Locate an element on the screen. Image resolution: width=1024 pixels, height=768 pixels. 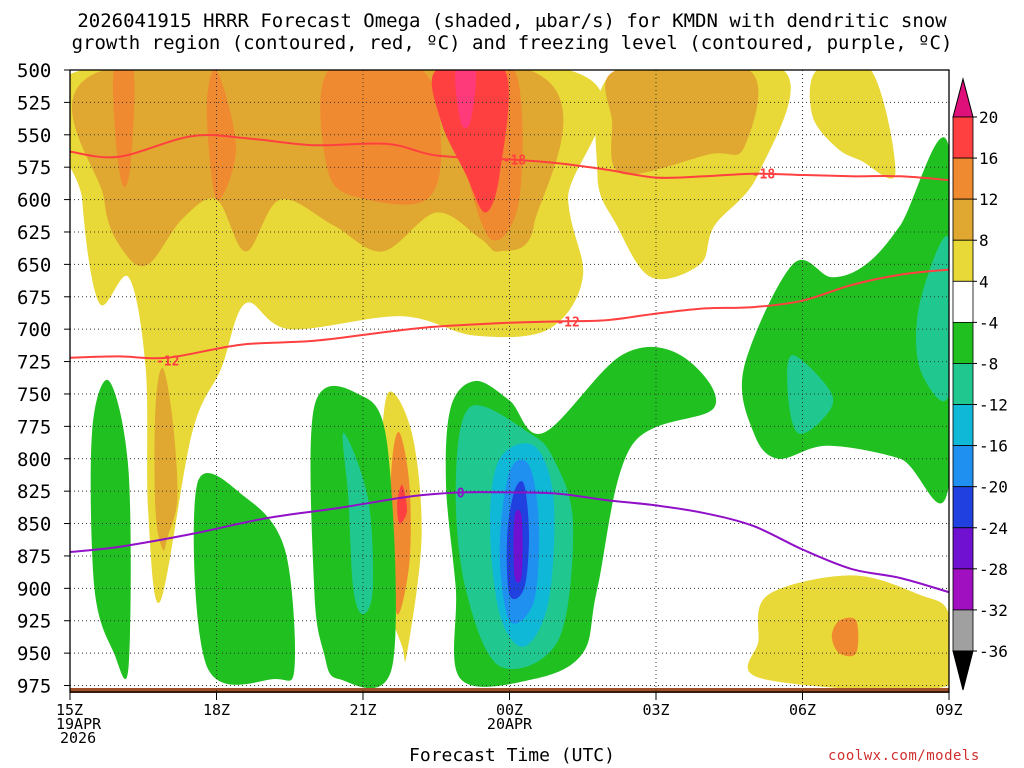
credit-link: coolwx.com/models is located at coordinates (904, 756).